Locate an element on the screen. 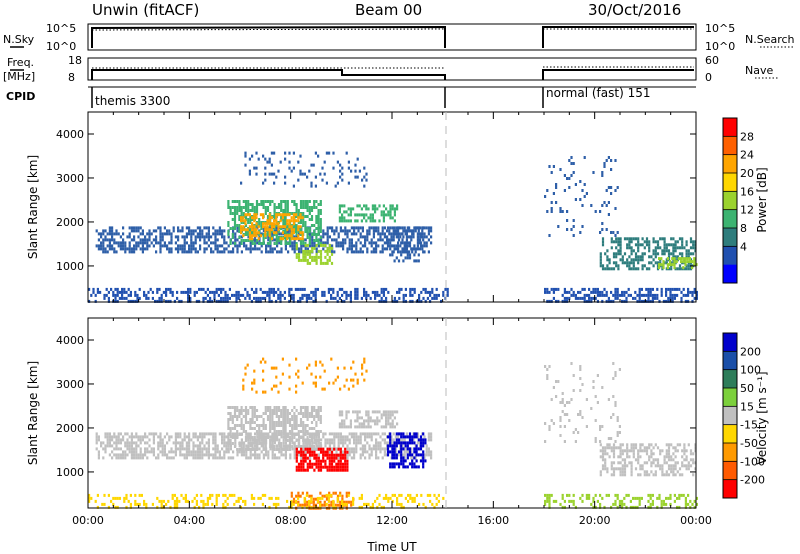 This screenshot has height=554, width=800. beam-title: Beam 00 is located at coordinates (388, 10).